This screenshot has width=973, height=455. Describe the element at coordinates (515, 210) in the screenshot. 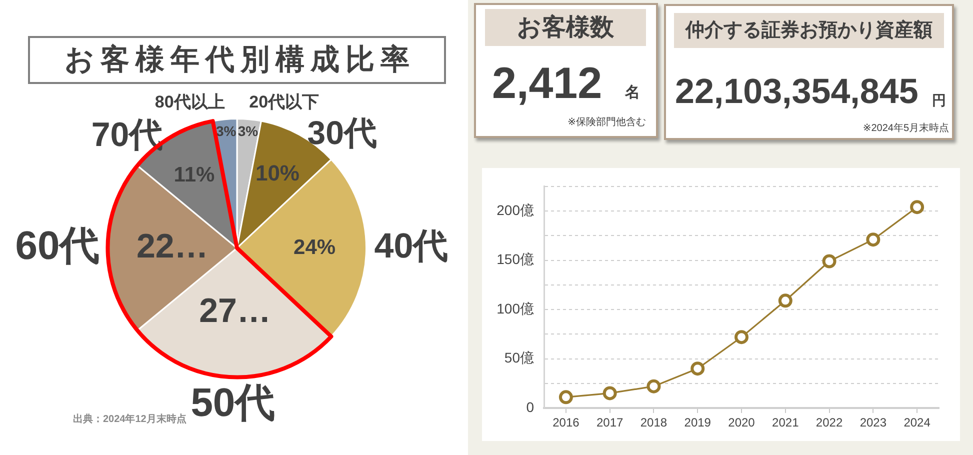

I see `y-tick-label: 200億` at that location.